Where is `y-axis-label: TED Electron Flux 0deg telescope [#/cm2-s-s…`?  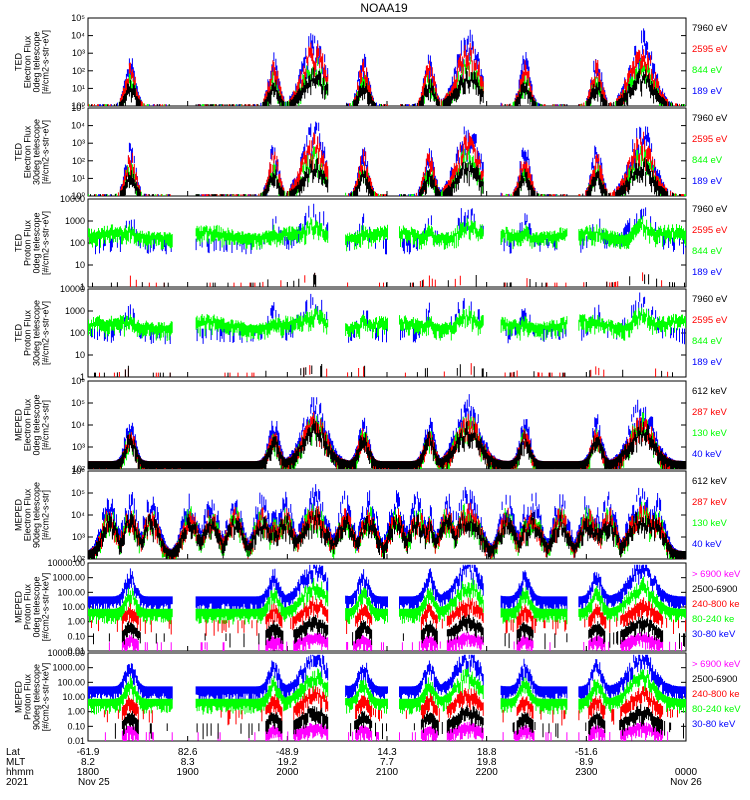
y-axis-label: TED Electron Flux 0deg telescope [#/cm2-s-s… is located at coordinates (32, 62).